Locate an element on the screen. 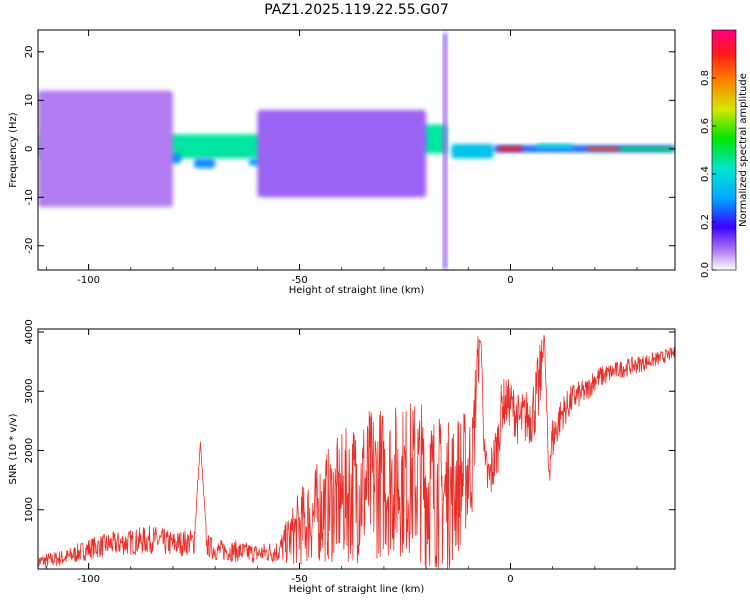  y-tick-label: 2000 is located at coordinates (29, 450).